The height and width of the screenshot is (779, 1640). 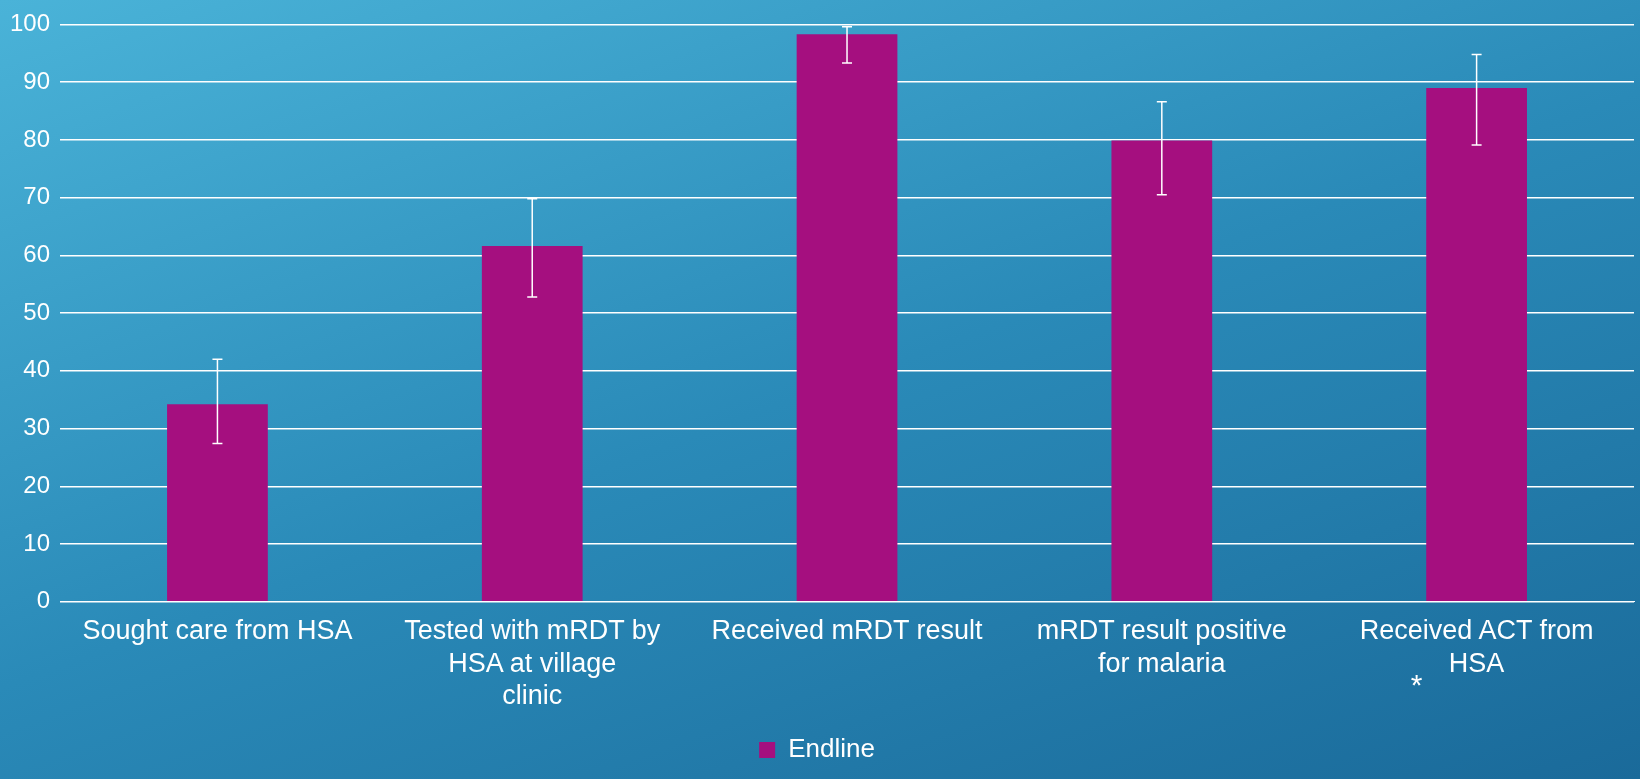 What do you see at coordinates (37, 542) in the screenshot?
I see `y-tick-label: 10` at bounding box center [37, 542].